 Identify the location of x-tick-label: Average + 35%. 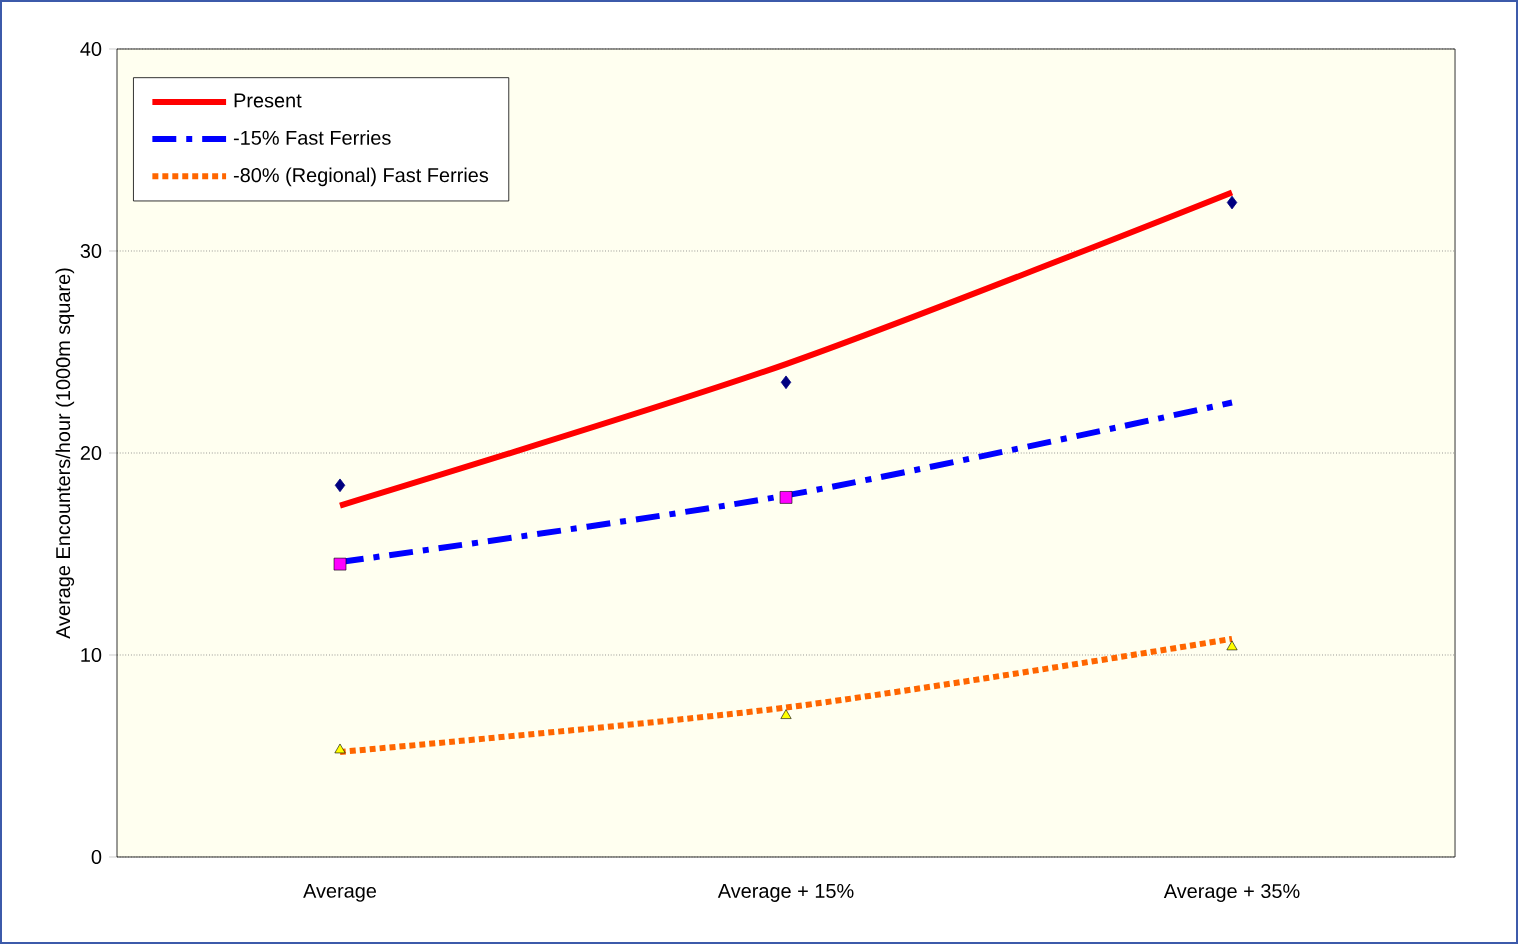
(1231, 892).